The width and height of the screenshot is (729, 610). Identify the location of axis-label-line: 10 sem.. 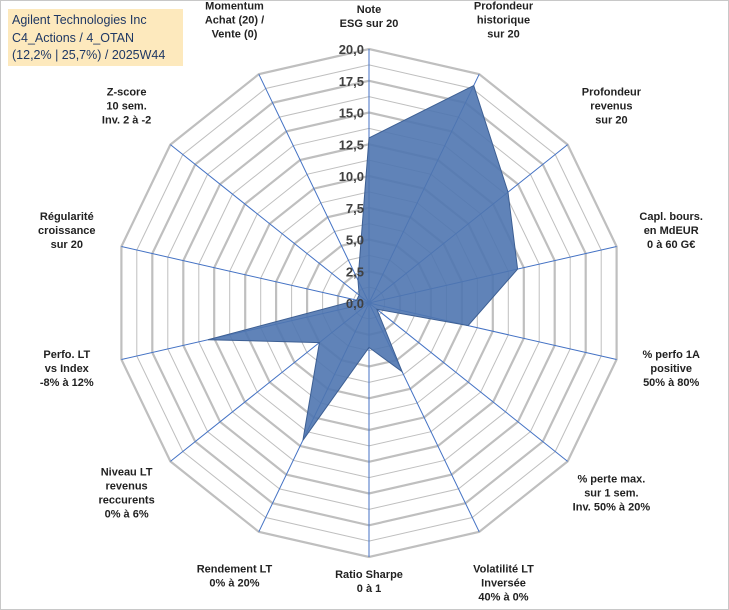
(126, 107).